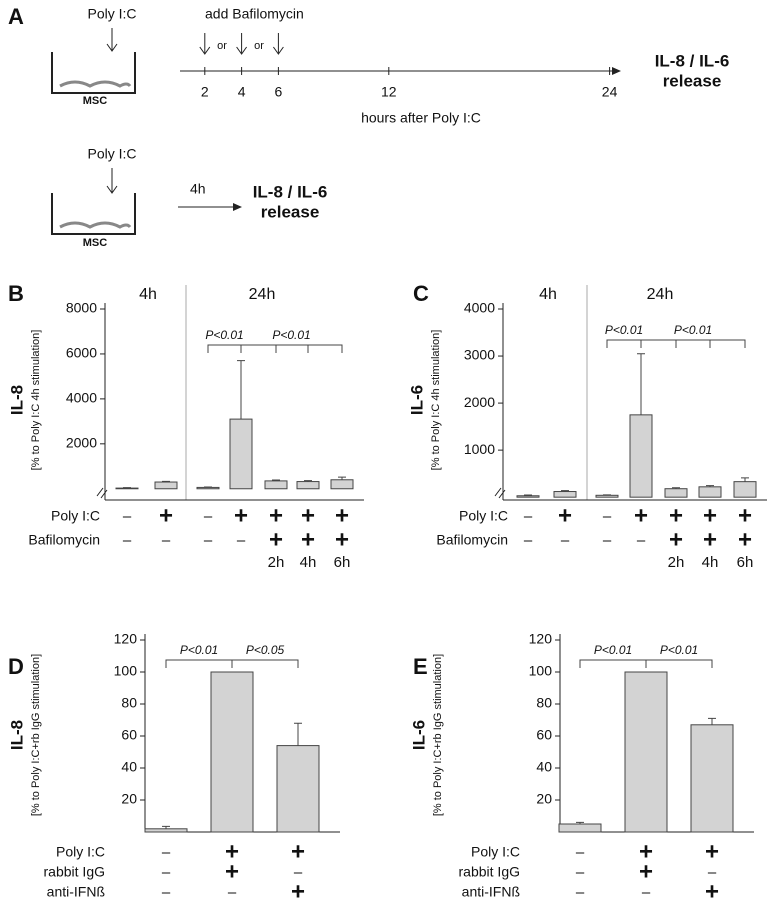  Describe the element at coordinates (265, 650) in the screenshot. I see `significance-label: P<0.05` at that location.